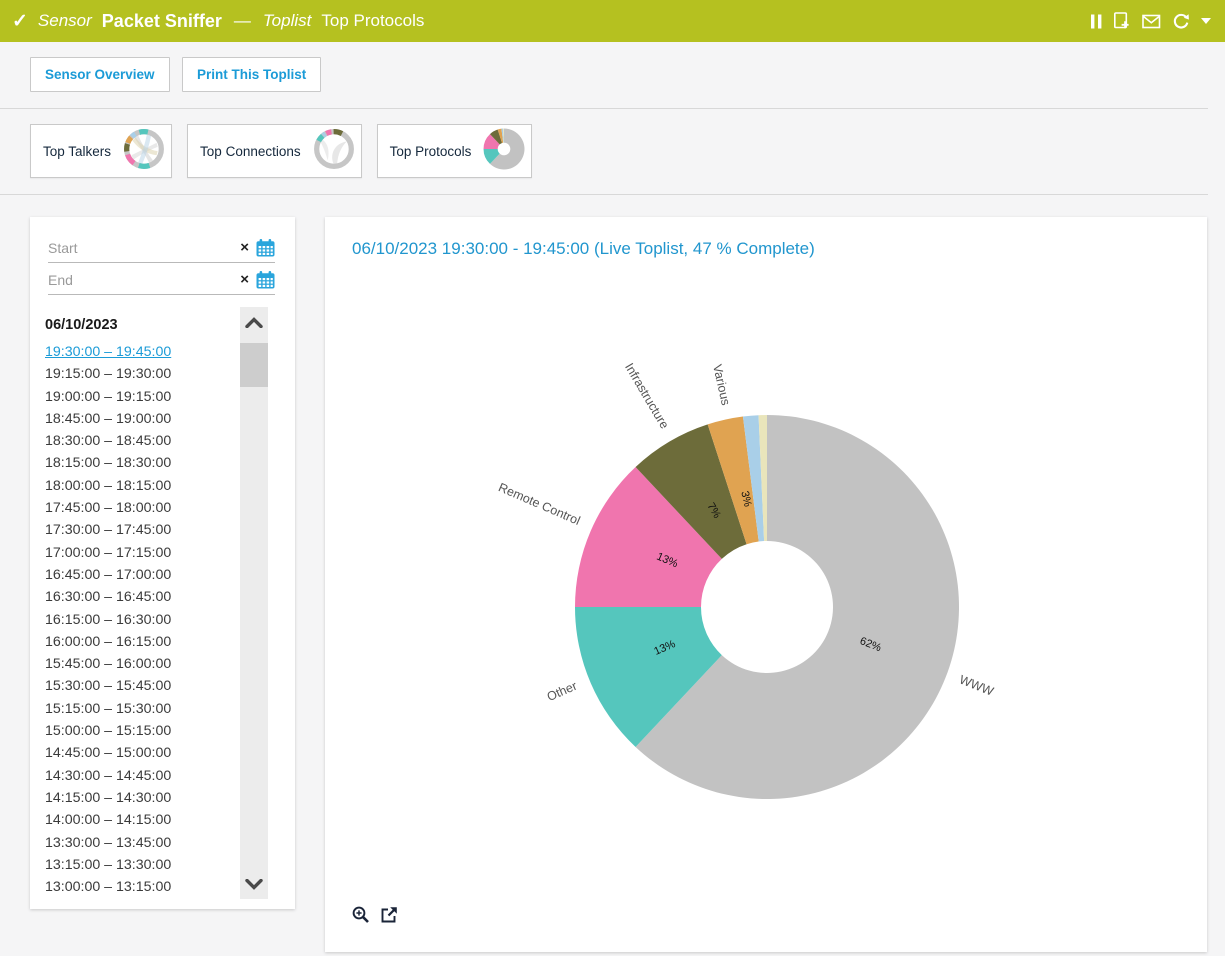 The height and width of the screenshot is (956, 1225). I want to click on pie-slice-label: Remote Control, so click(539, 504).